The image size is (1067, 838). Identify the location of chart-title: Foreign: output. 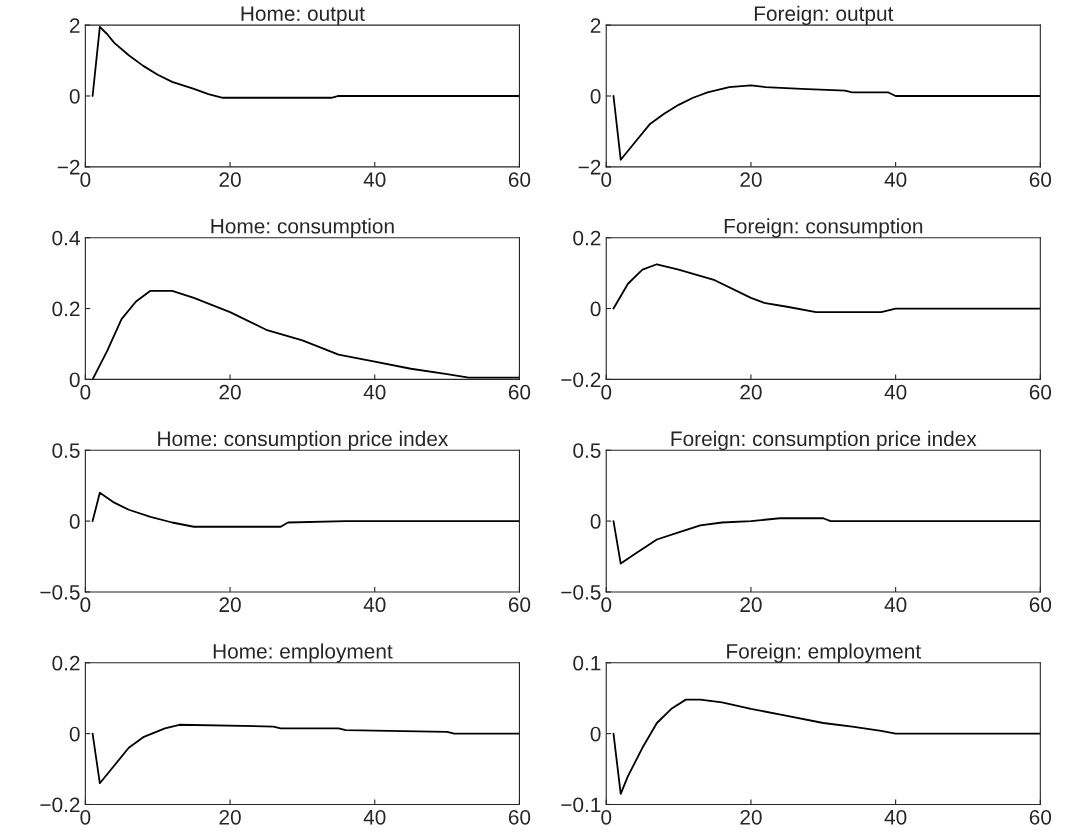
(824, 15).